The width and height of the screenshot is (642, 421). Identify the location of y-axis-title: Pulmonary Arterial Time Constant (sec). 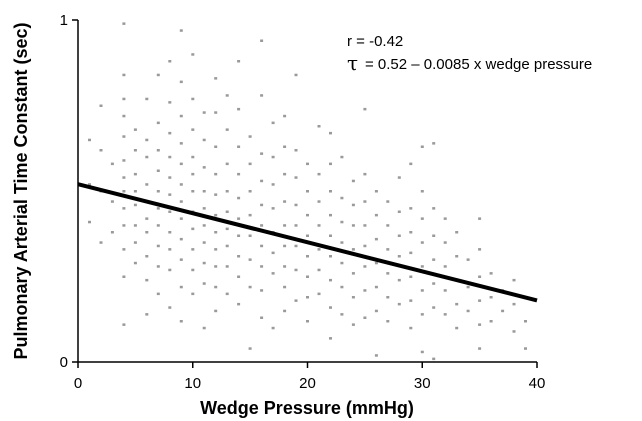
(21, 190).